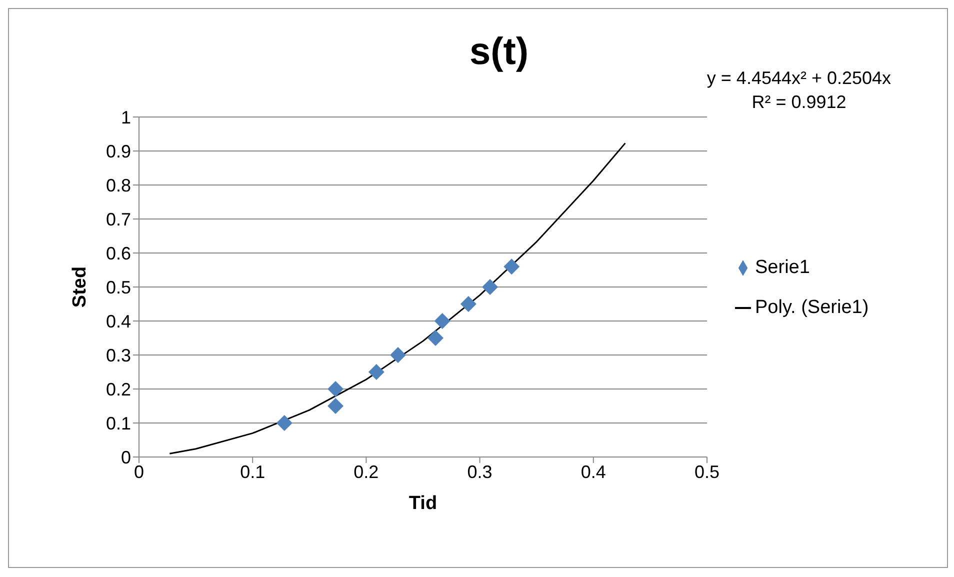  I want to click on x-tick-label: 0.4, so click(593, 472).